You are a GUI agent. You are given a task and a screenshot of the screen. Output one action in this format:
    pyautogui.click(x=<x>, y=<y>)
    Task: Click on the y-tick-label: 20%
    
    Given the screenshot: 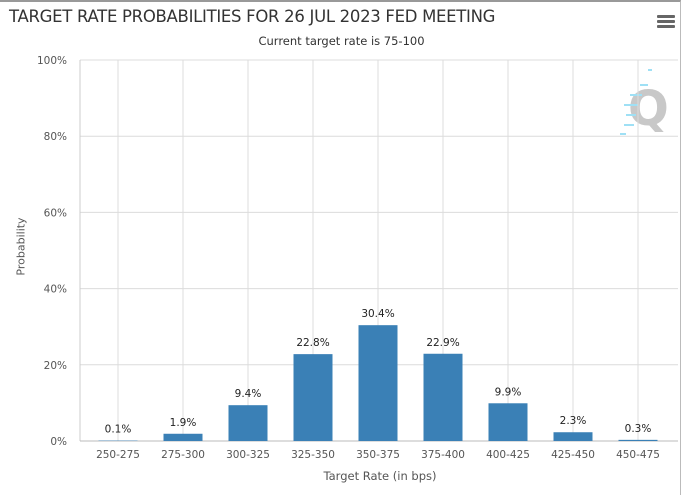 What is the action you would take?
    pyautogui.click(x=55, y=366)
    